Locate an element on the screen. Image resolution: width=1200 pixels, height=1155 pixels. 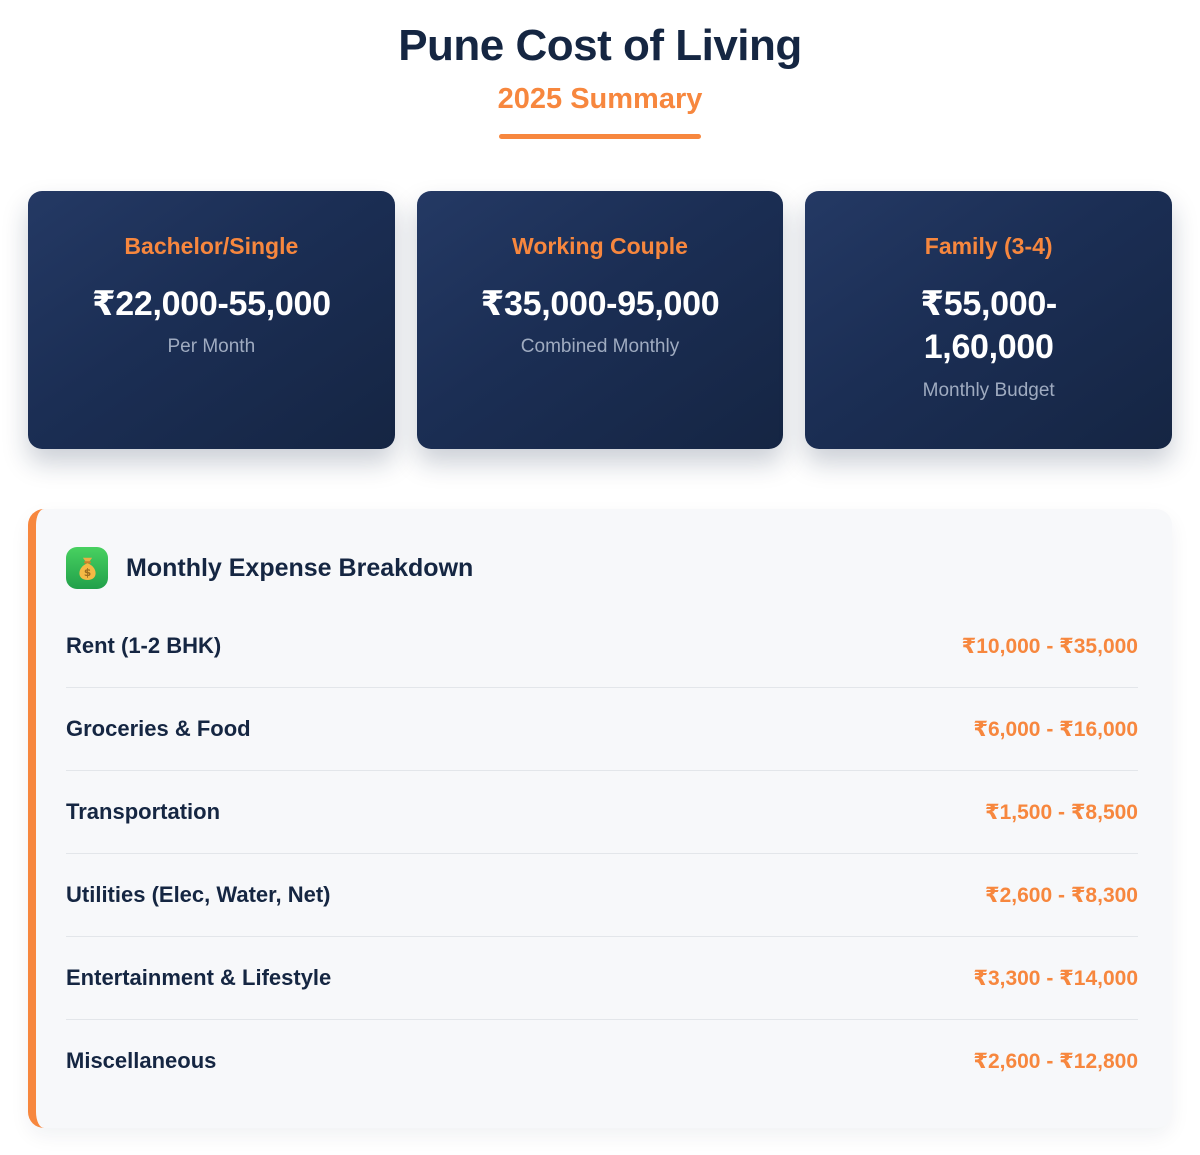
expense-value: ₹2,600 - ₹12,800 is located at coordinates (1055, 1061).